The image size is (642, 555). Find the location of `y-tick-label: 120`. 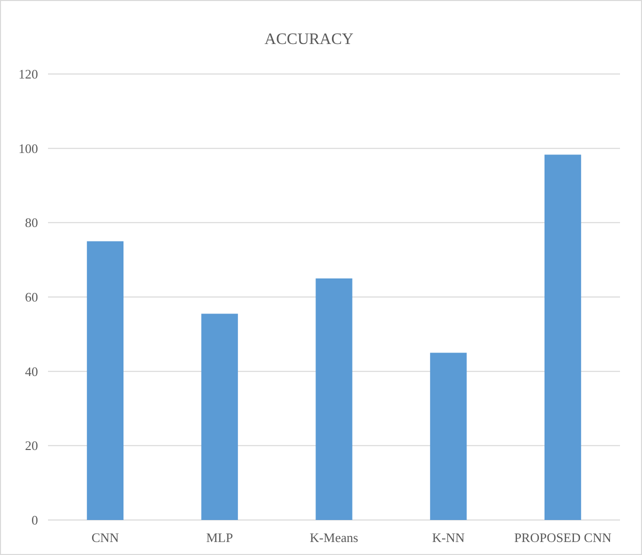

y-tick-label: 120 is located at coordinates (28, 74).